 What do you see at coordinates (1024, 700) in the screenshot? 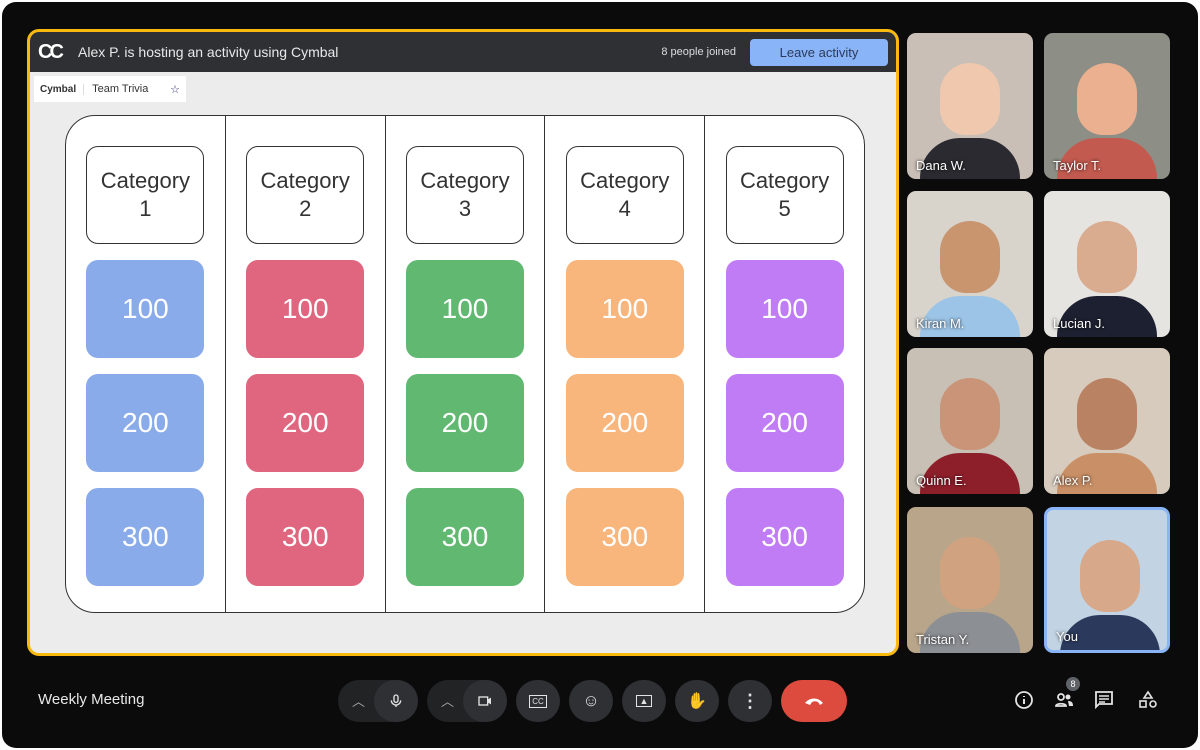
I see `info-icon` at bounding box center [1024, 700].